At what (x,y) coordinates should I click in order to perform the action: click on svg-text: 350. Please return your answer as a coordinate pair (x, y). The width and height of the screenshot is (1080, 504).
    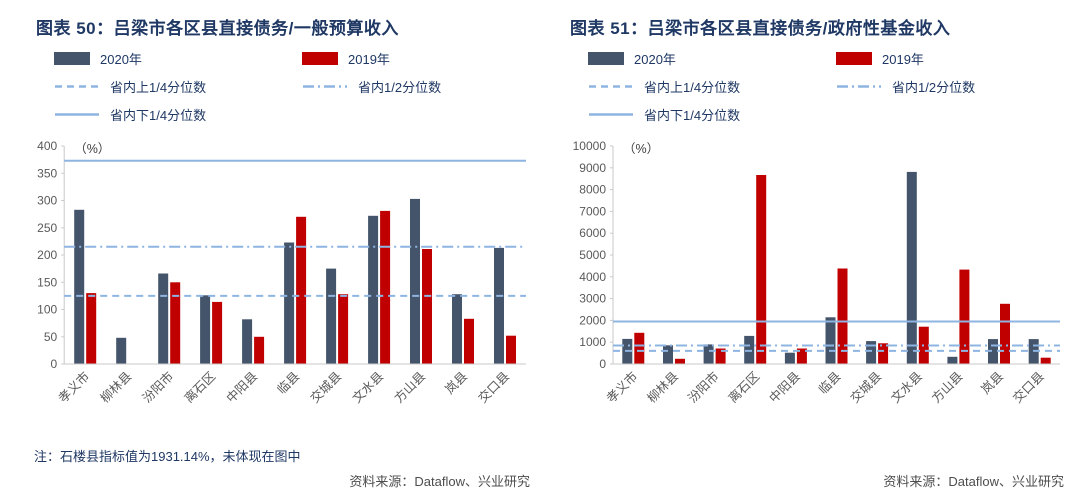
    Looking at the image, I should click on (47, 173).